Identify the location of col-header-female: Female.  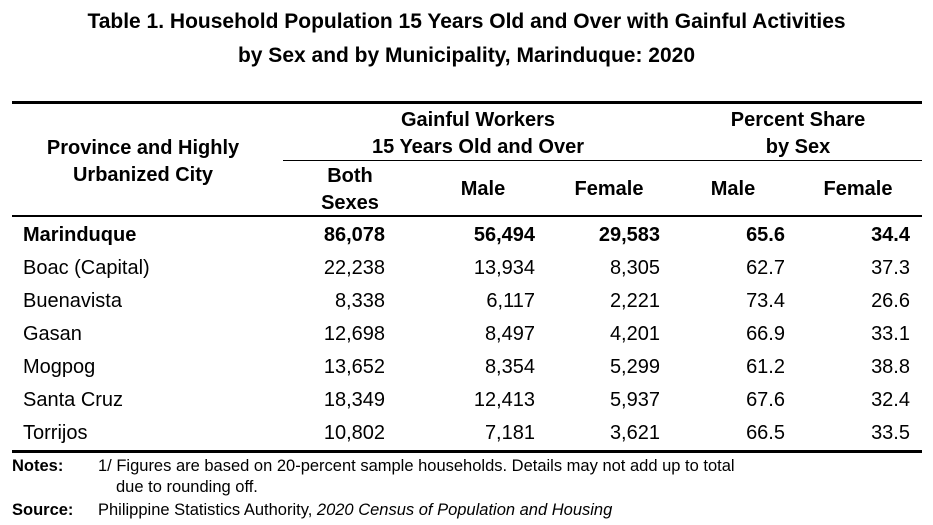
(609, 189).